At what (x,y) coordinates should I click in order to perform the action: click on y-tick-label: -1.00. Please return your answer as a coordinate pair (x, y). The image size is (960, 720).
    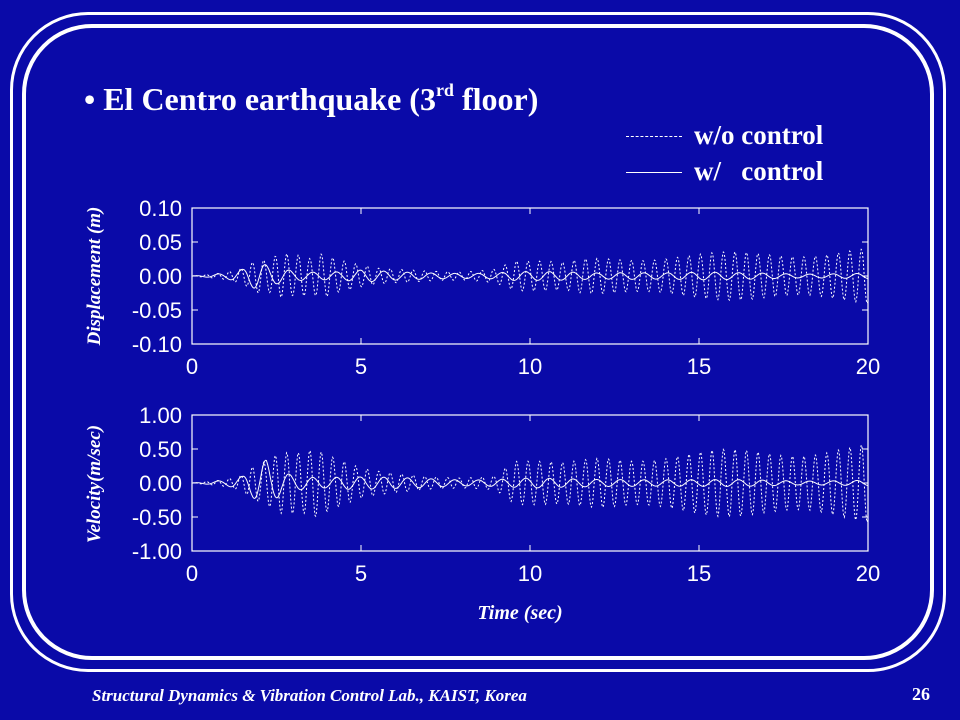
    Looking at the image, I should click on (157, 551).